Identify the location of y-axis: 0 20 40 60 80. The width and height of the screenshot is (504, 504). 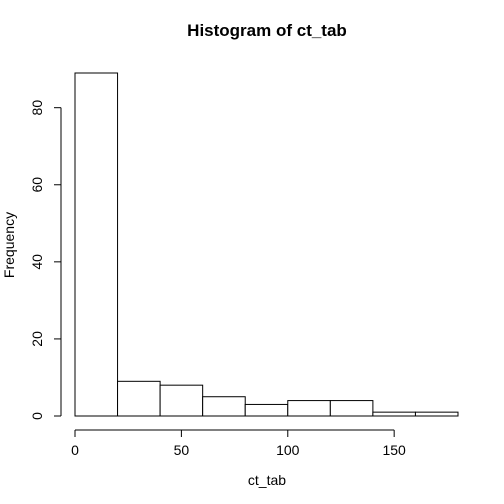
(45, 260).